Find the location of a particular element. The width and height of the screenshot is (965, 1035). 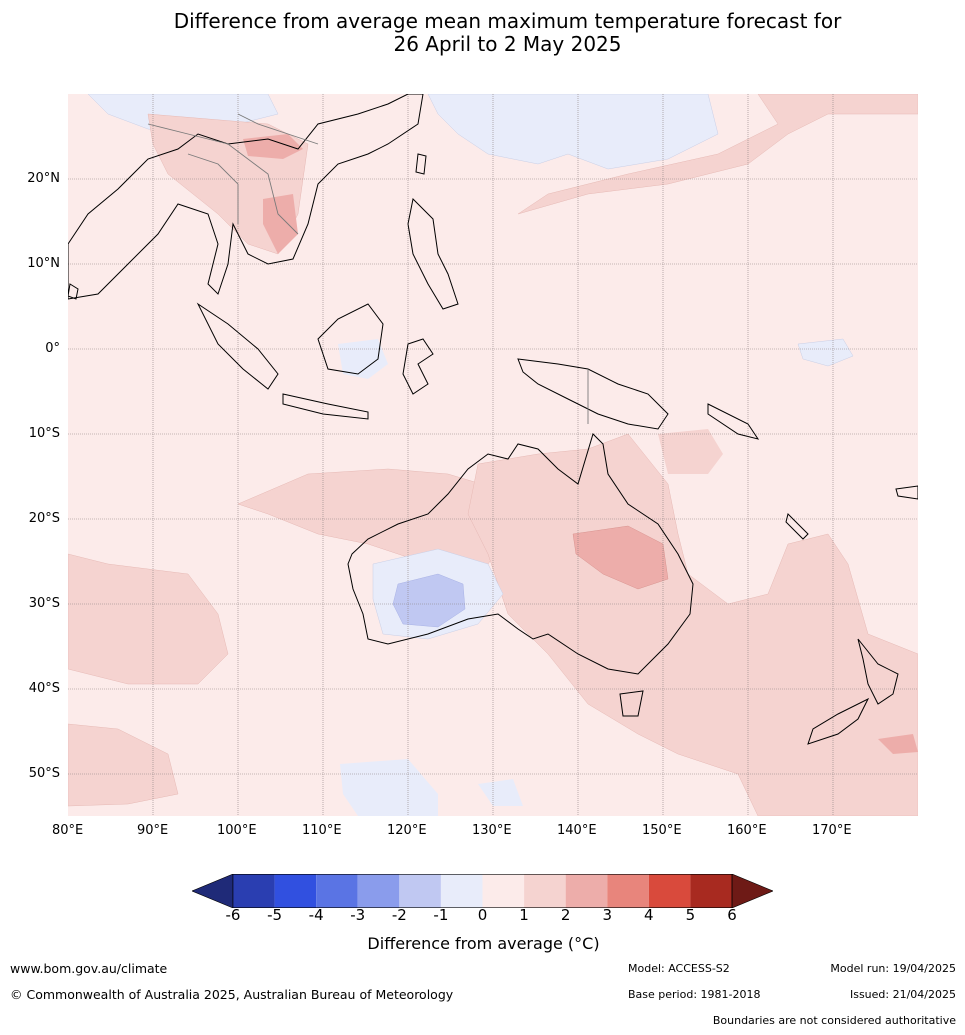

lat-label-30s: 30°S is located at coordinates (44, 603).